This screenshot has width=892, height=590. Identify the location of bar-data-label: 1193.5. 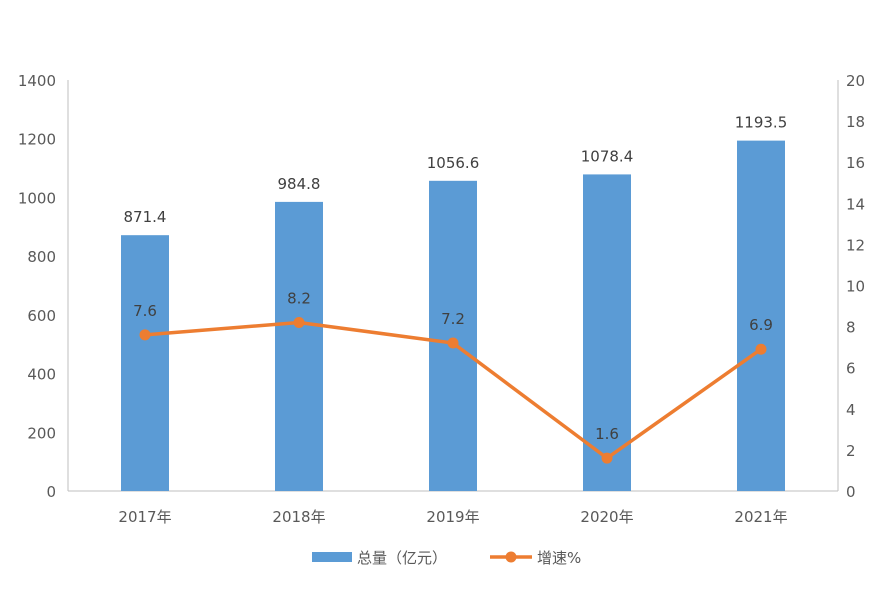
(761, 123).